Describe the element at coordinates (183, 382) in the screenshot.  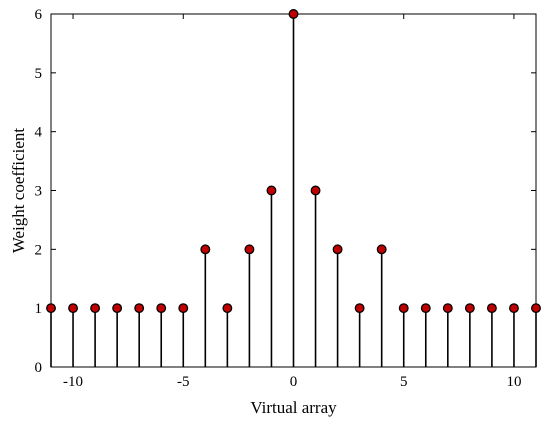
I see `x-tick-label: -5` at that location.